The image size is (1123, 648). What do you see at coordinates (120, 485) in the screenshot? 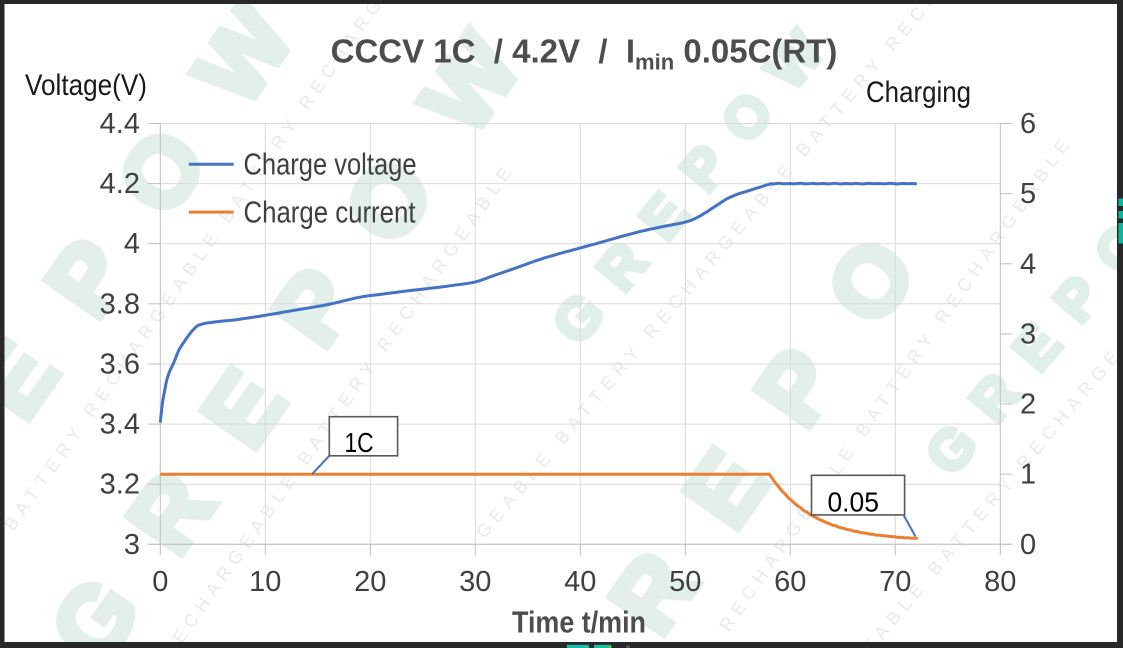
I see `svg-text: 3.2` at bounding box center [120, 485].